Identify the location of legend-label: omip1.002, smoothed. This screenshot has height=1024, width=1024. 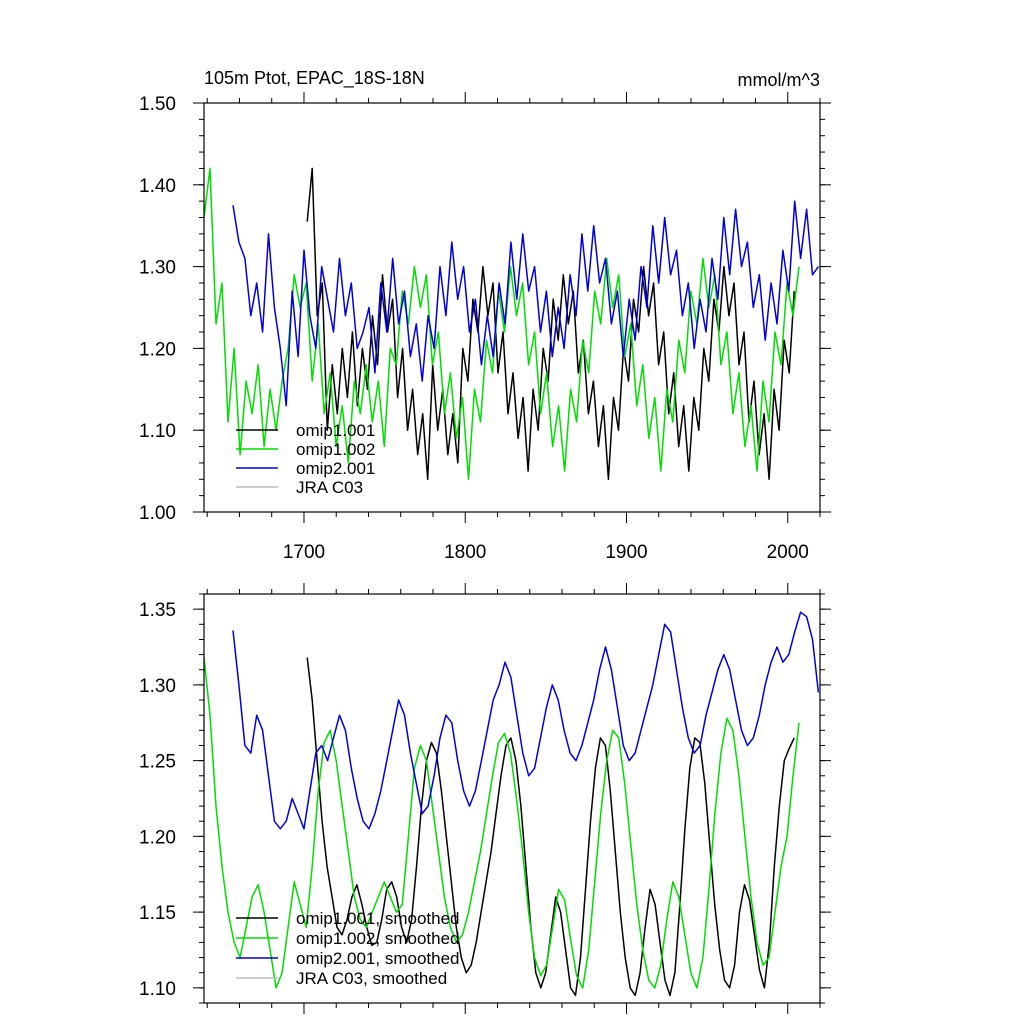
(378, 938).